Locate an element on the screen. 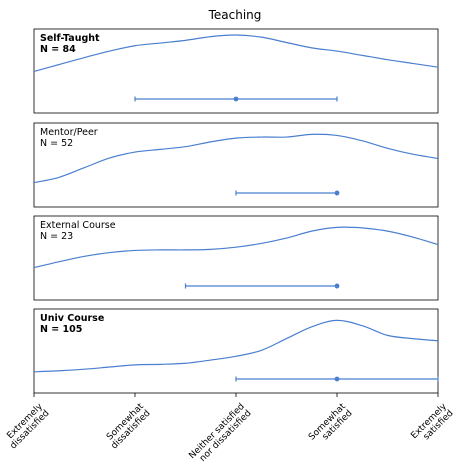 Image resolution: width=471 pixels, height=471 pixels. x-tick-label-line: Neither satisfied is located at coordinates (216, 431).